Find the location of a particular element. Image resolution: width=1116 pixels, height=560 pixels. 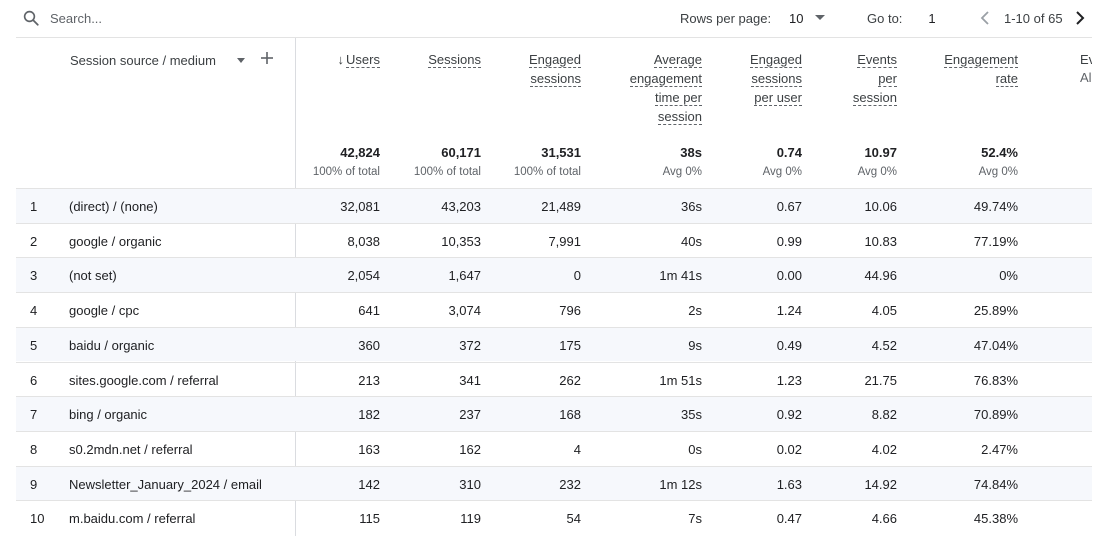

cell-engaged_sessions_per_user: 0.47 is located at coordinates (789, 519).